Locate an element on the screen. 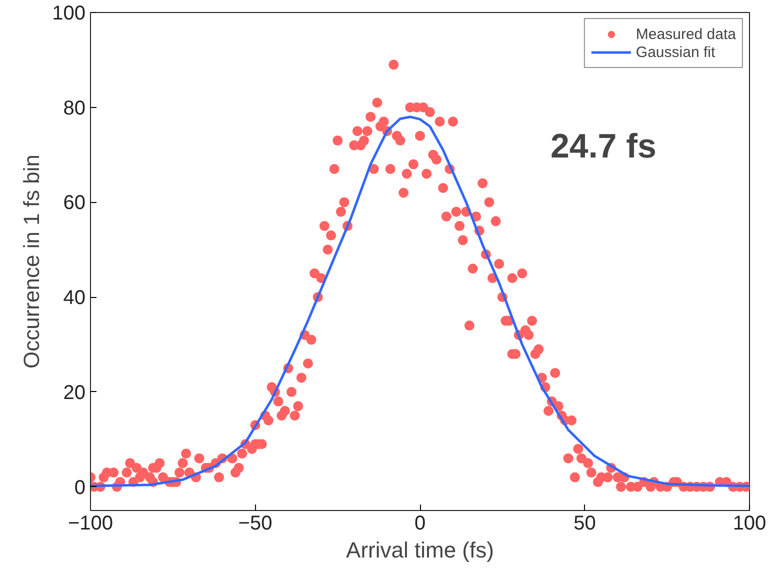 Image resolution: width=771 pixels, height=580 pixels. annotation: 24.7 fs is located at coordinates (603, 147).